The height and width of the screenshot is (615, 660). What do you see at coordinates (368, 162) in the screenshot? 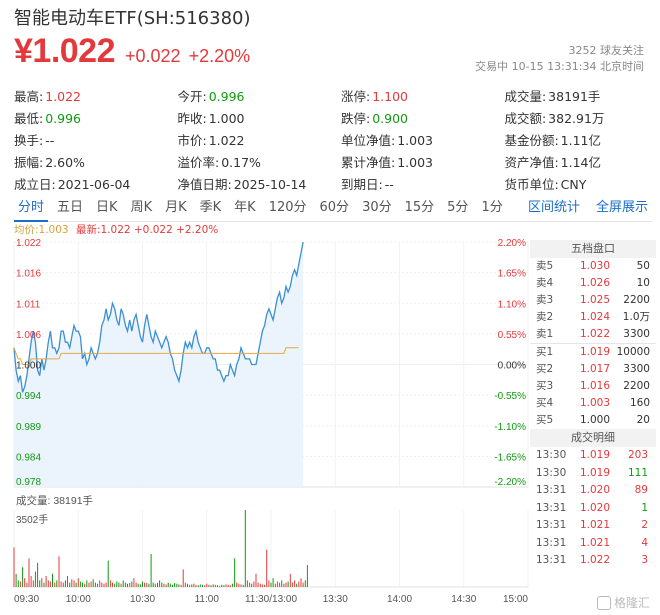
I see `stat-label: 累计净值:` at bounding box center [368, 162].